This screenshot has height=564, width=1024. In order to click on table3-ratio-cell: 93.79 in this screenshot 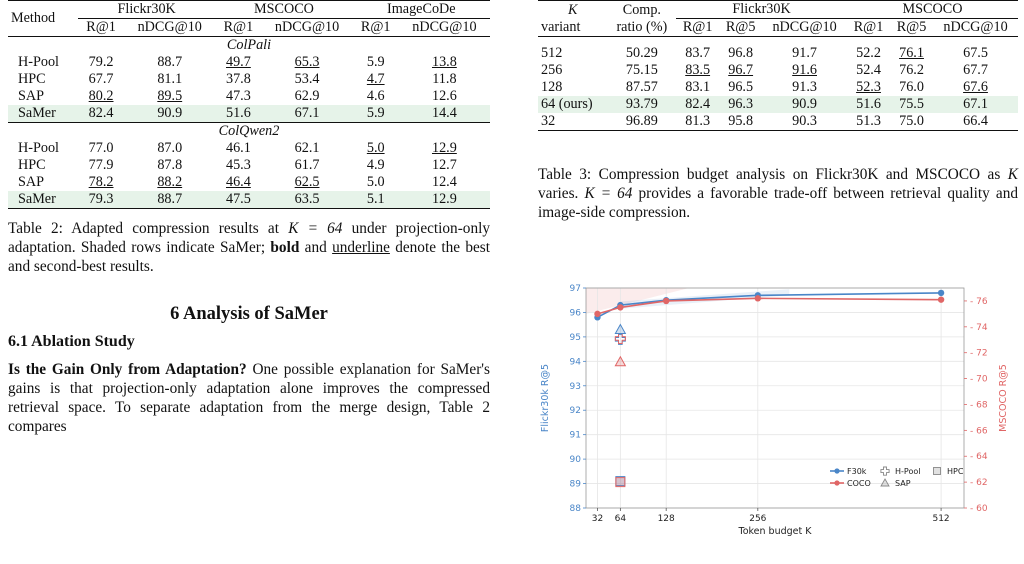, I will do `click(642, 104)`.